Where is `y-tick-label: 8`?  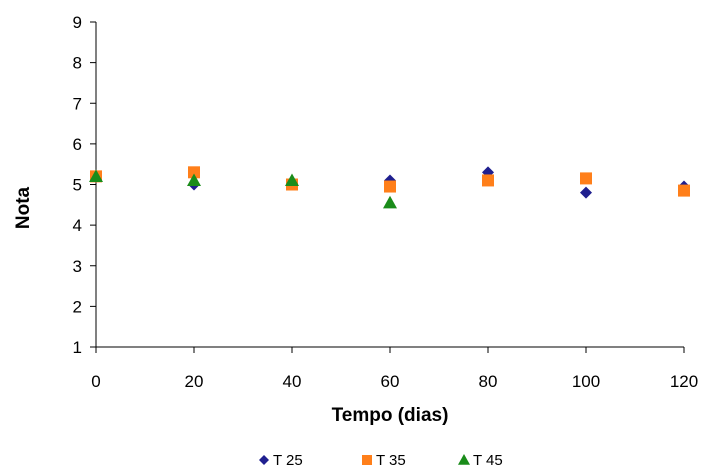 y-tick-label: 8 is located at coordinates (77, 63).